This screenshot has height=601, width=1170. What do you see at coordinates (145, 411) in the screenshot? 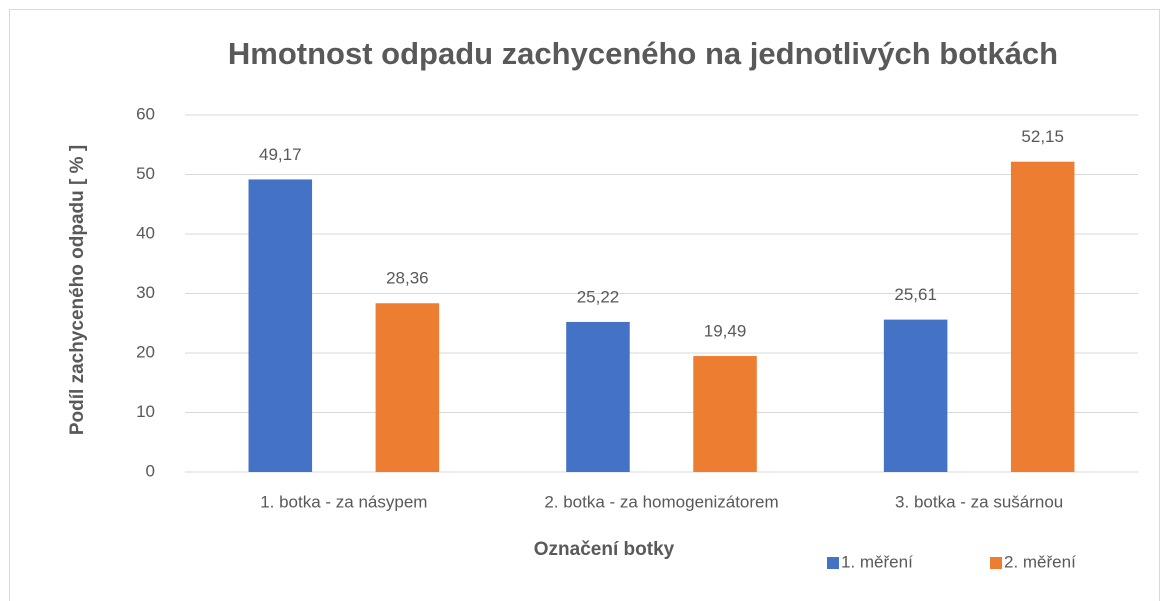
I see `y-tick-label: 10` at bounding box center [145, 411].